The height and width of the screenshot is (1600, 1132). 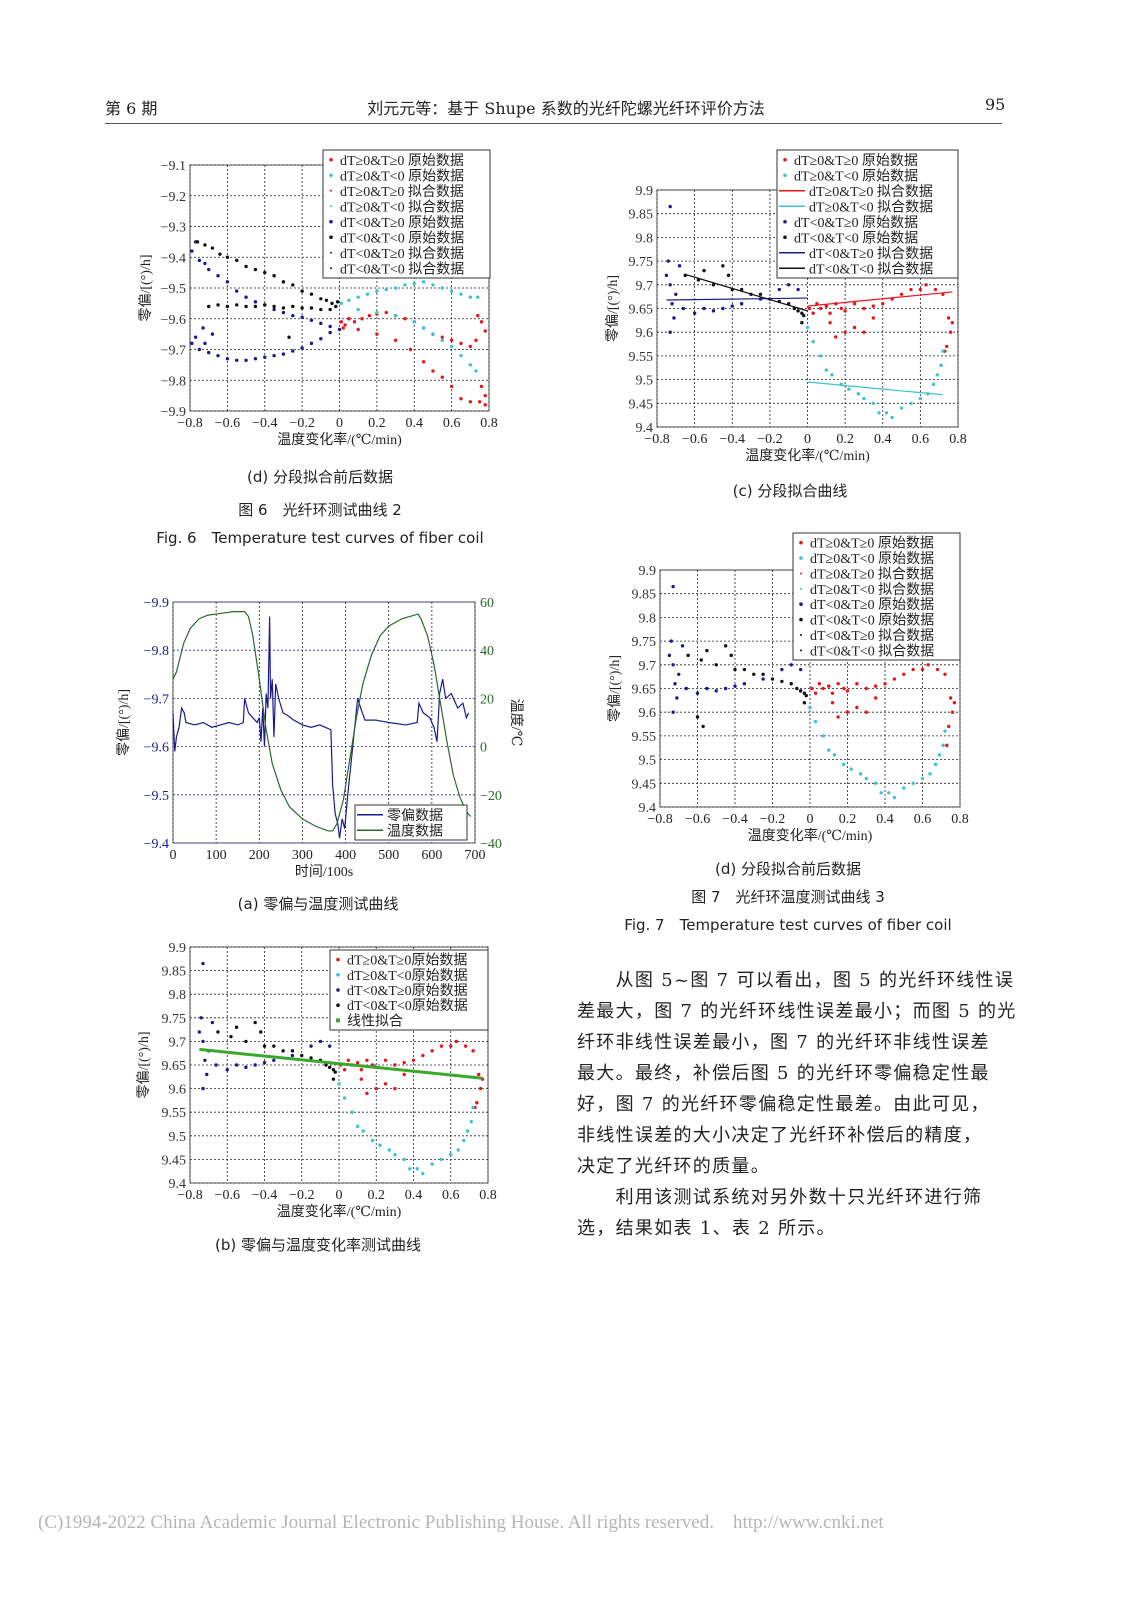 What do you see at coordinates (810, 835) in the screenshot?
I see `x-axis-label: 温度变化率/(℃/min)` at bounding box center [810, 835].